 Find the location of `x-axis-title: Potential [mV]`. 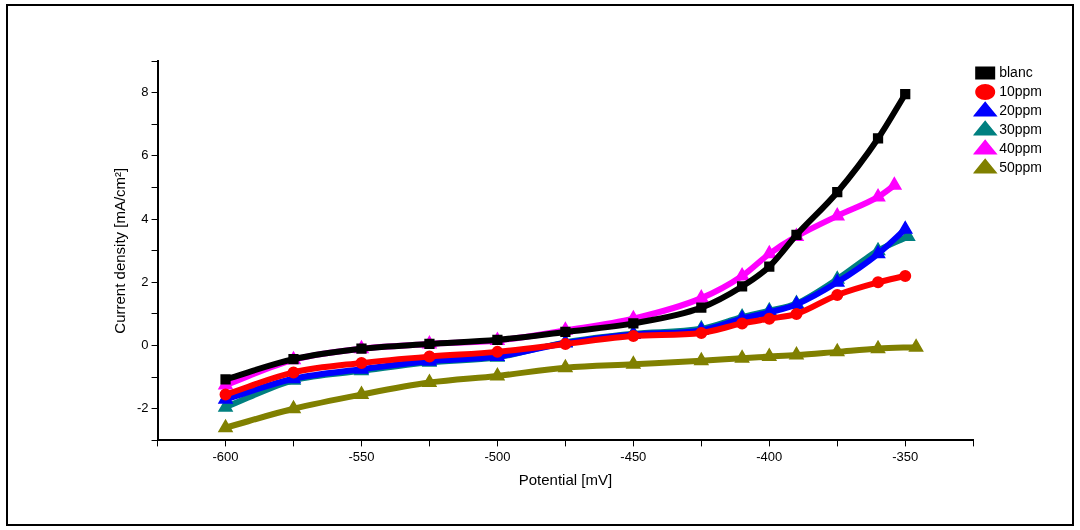

x-axis-title: Potential [mV] is located at coordinates (565, 480).